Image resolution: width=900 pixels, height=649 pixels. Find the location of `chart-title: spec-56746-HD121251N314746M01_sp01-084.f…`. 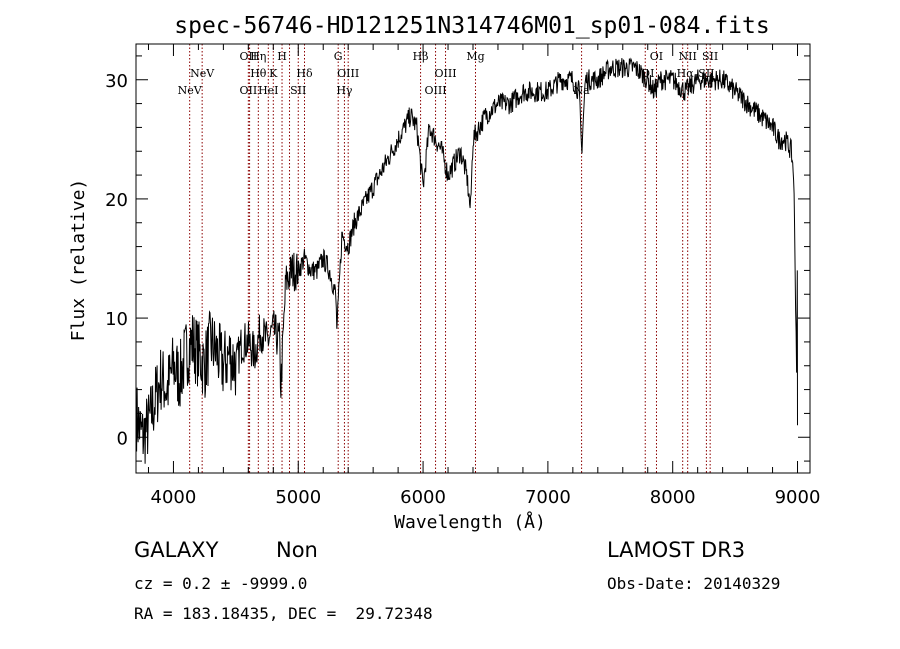

chart-title: spec-56746-HD121251N314746M01_sp01-084.f… is located at coordinates (471, 26).